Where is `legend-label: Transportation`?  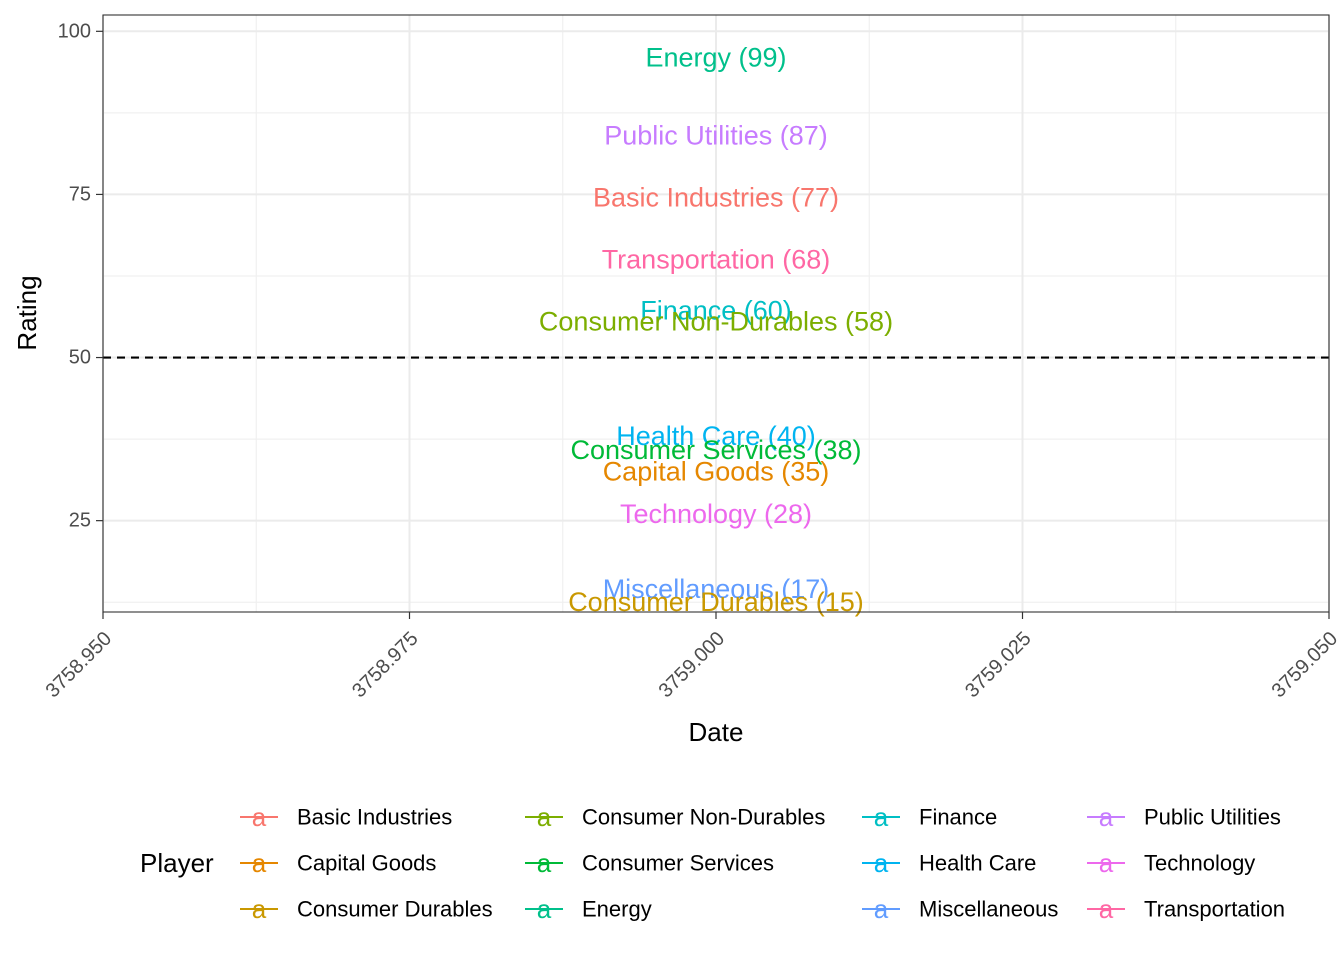 legend-label: Transportation is located at coordinates (1214, 909).